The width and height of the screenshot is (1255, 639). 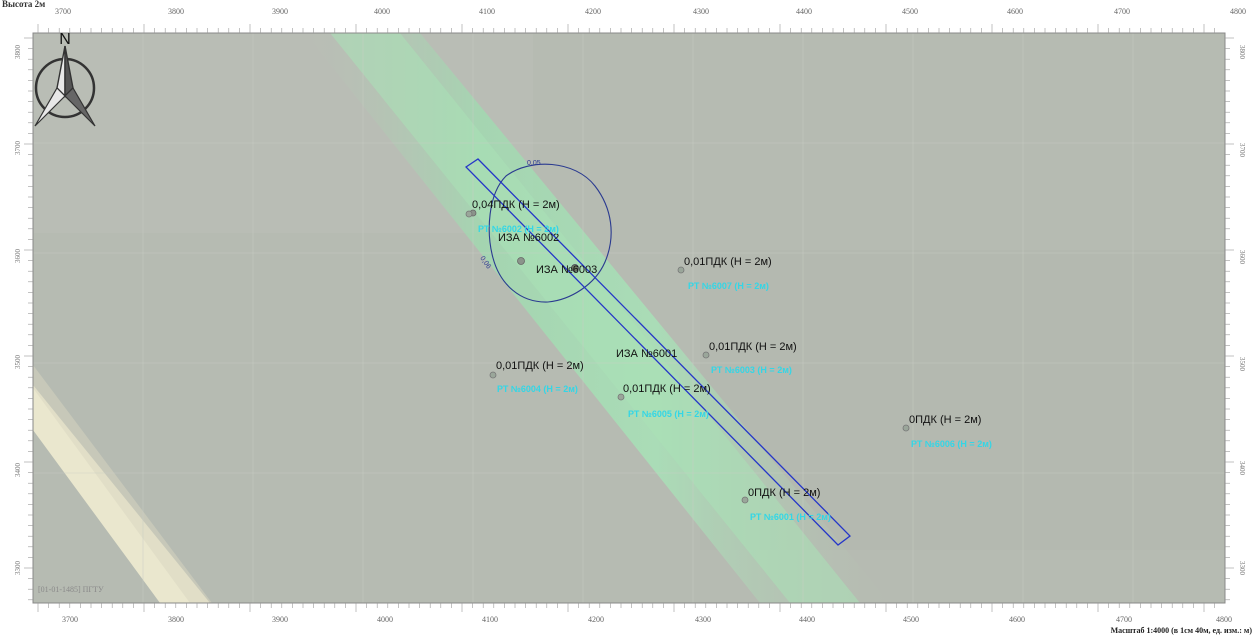 I want to click on org-stamp: [01-01-1485] ПГТУ, so click(x=71, y=589).